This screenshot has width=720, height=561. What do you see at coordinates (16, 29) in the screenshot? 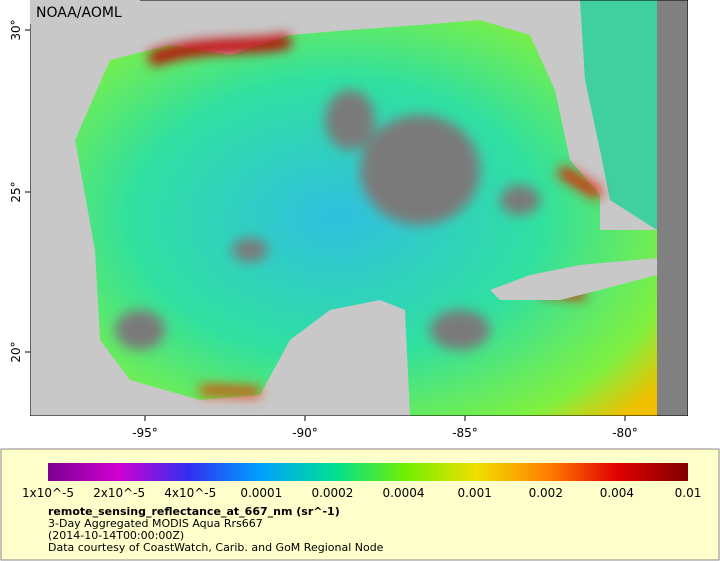
I see `lat-label: 30°` at bounding box center [16, 29].